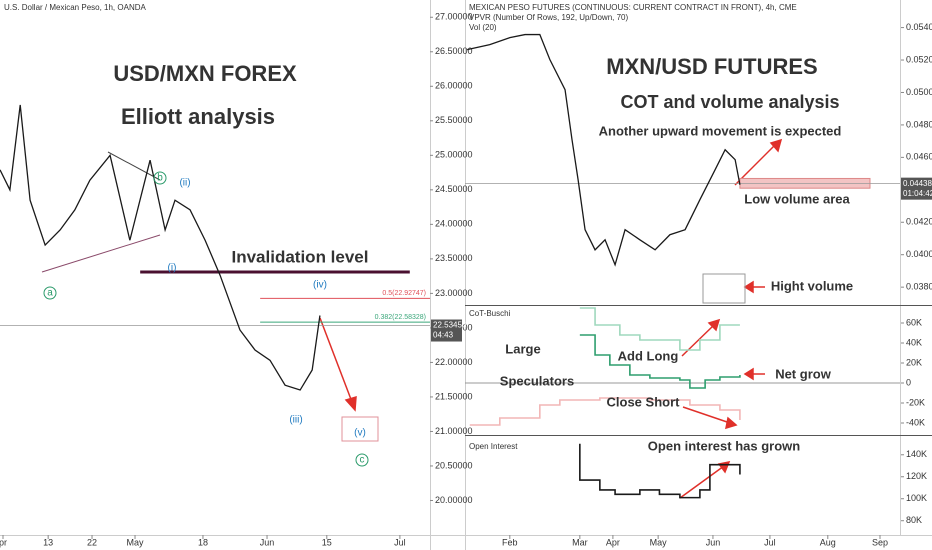 The image size is (932, 550). I want to click on x-tick-label: Feb, so click(510, 542).